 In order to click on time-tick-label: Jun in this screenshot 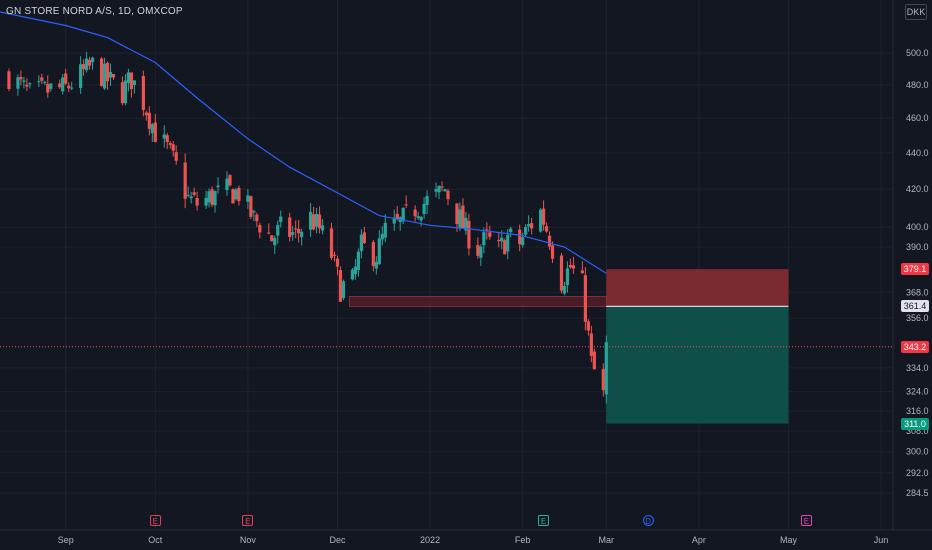, I will do `click(881, 540)`.